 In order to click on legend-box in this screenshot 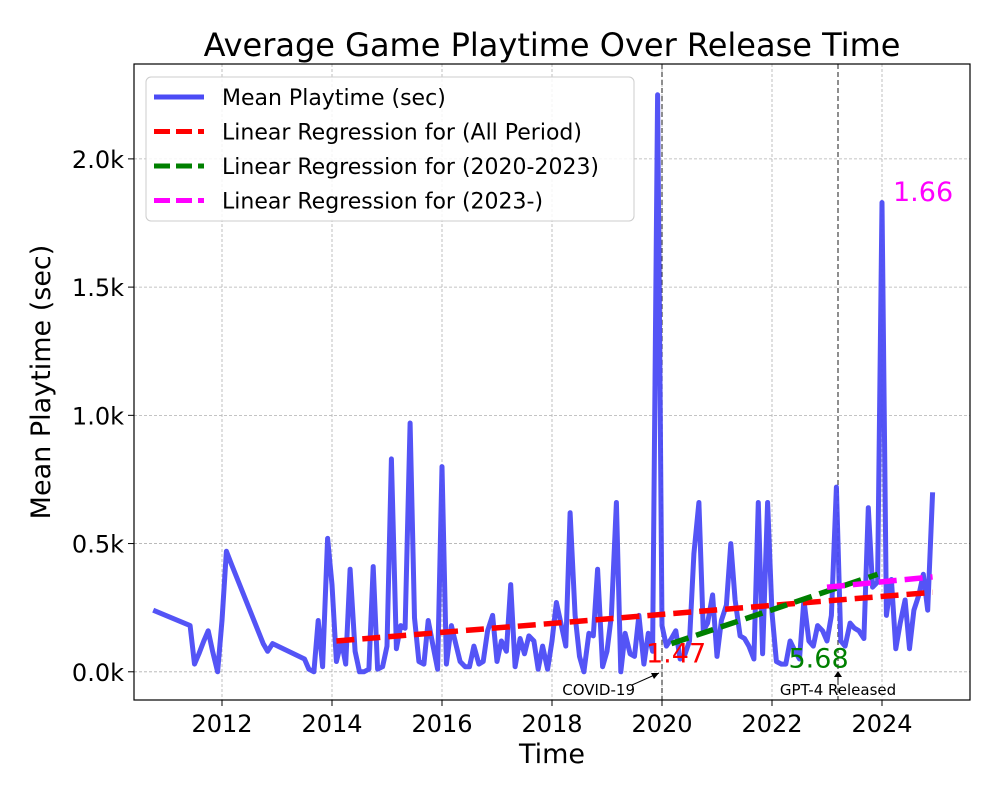, I will do `click(390, 149)`.